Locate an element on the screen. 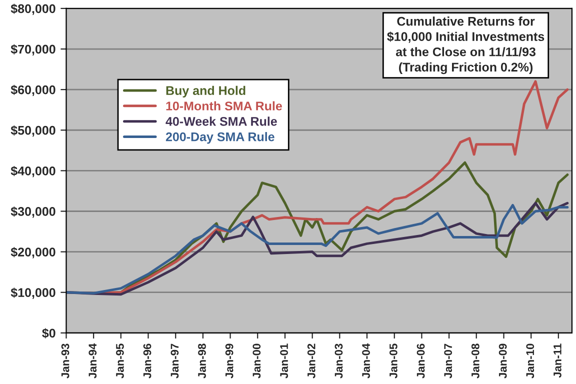 The image size is (576, 384). x-tick-label: Jan-03 is located at coordinates (338, 361).